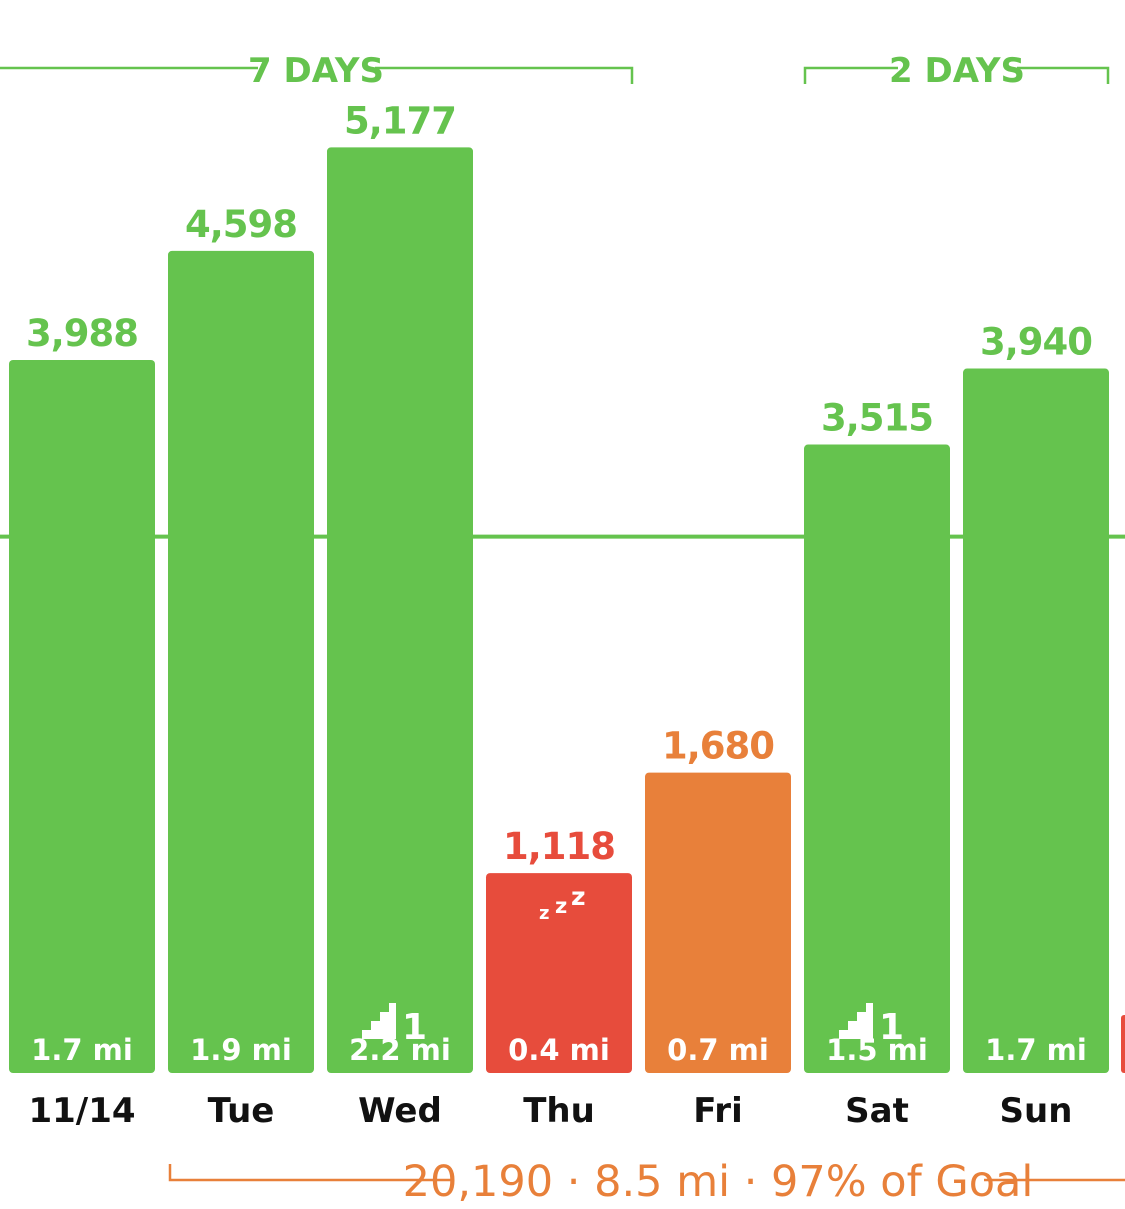  I want to click on streak-label-2: 2 DAYS, so click(957, 71).